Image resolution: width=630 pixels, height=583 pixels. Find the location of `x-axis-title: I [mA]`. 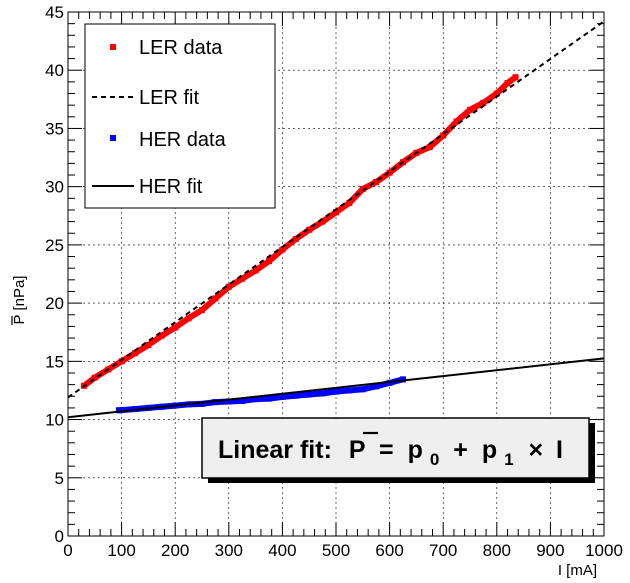

x-axis-title: I [mA] is located at coordinates (577, 570).